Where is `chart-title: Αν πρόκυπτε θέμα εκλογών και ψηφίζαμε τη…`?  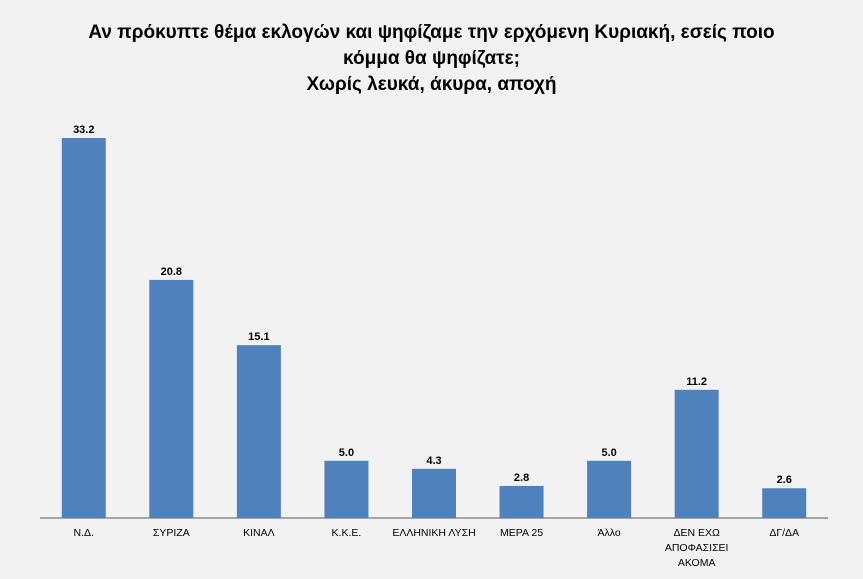
chart-title: Αν πρόκυπτε θέμα εκλογών και ψηφίζαμε τη… is located at coordinates (431, 59).